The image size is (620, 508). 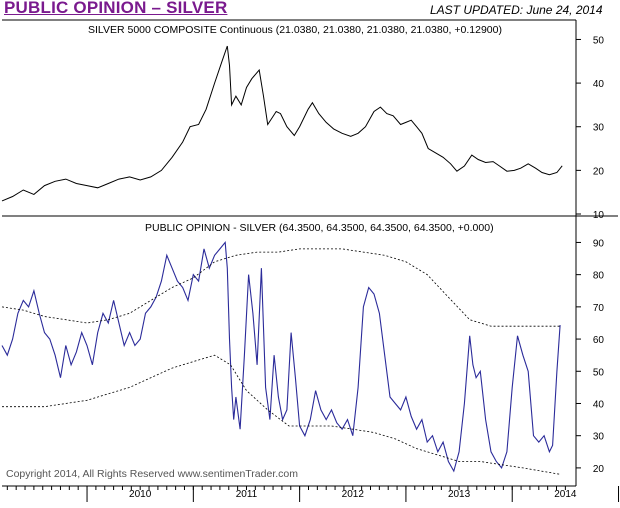 I want to click on opinion-y-tick-label: 90, so click(x=599, y=243).